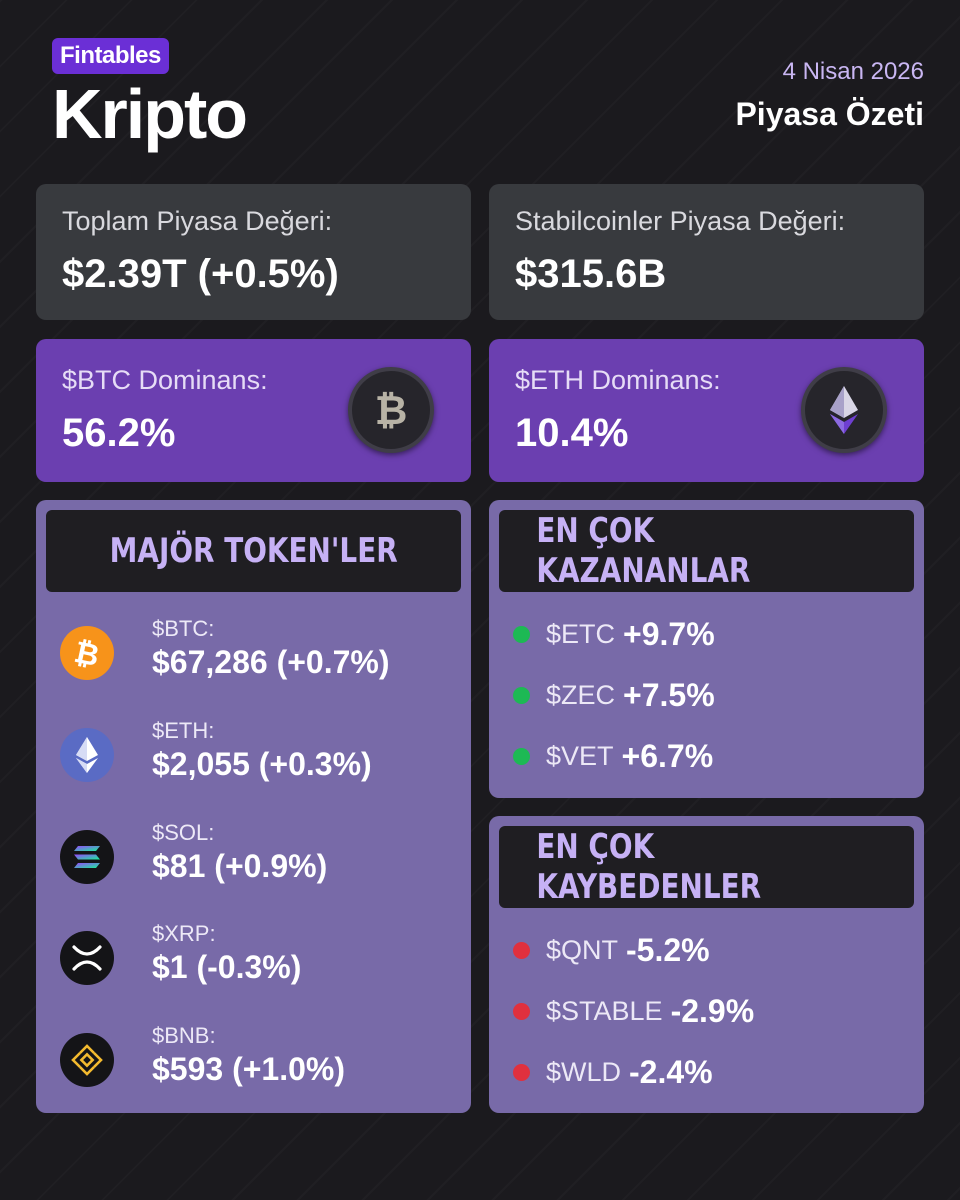 This screenshot has height=1200, width=960. Describe the element at coordinates (671, 1071) in the screenshot. I see `mover-change: -2.4%` at that location.